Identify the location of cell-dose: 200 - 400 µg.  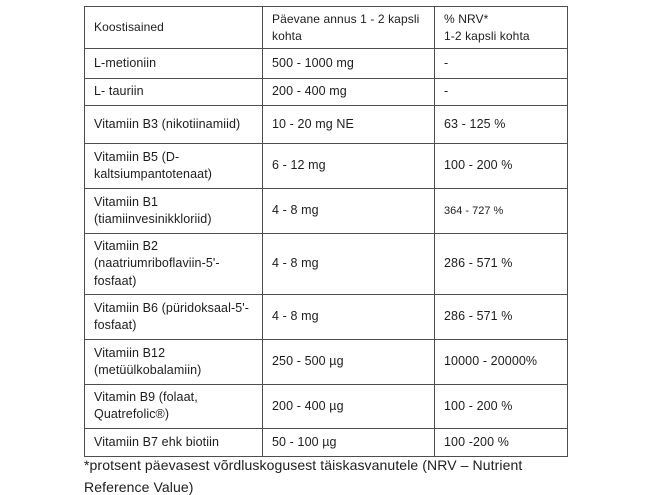
(348, 406).